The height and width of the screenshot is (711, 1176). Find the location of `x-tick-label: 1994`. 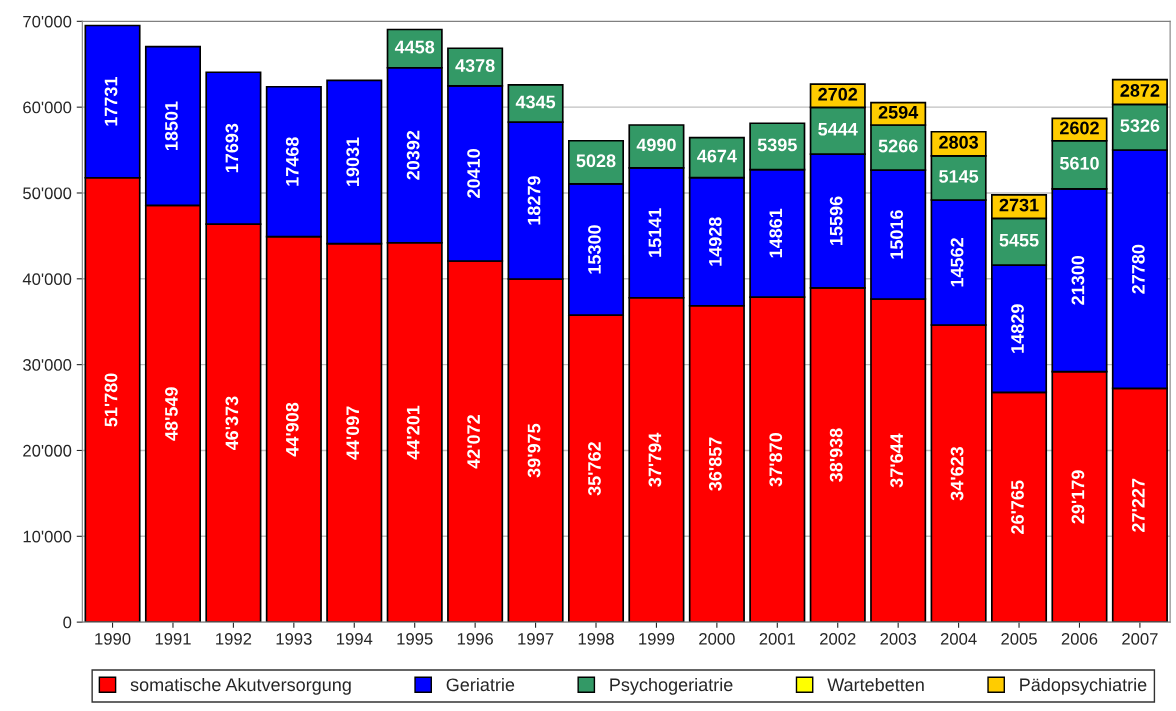

x-tick-label: 1994 is located at coordinates (355, 638).